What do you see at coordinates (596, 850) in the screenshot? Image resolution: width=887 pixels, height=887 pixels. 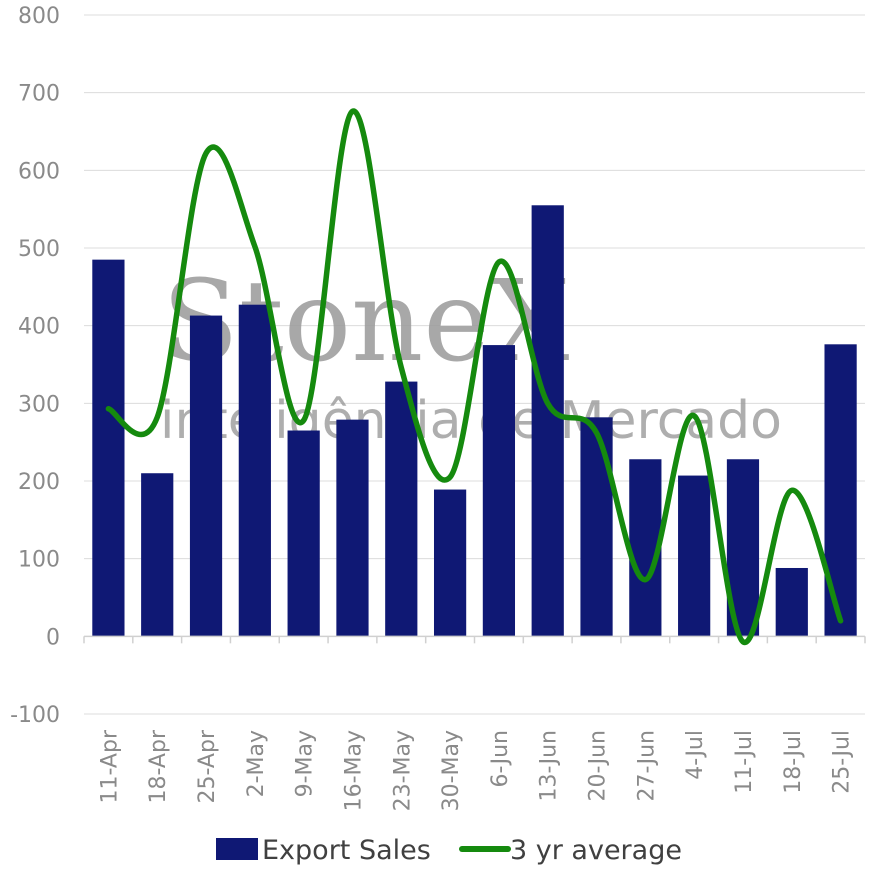 I see `legend-label-3-yr-average: 3 yr average` at bounding box center [596, 850].